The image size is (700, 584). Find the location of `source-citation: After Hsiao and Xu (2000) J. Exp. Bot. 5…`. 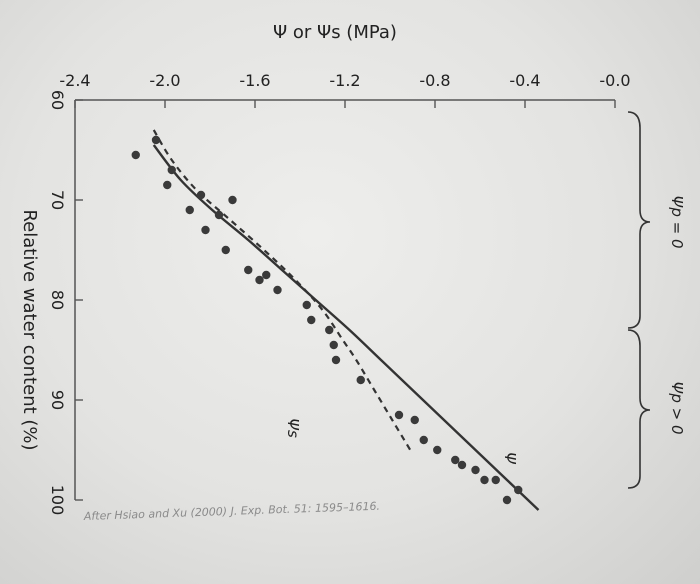

source-citation: After Hsiao and Xu (2000) J. Exp. Bot. 5… is located at coordinates (232, 511).